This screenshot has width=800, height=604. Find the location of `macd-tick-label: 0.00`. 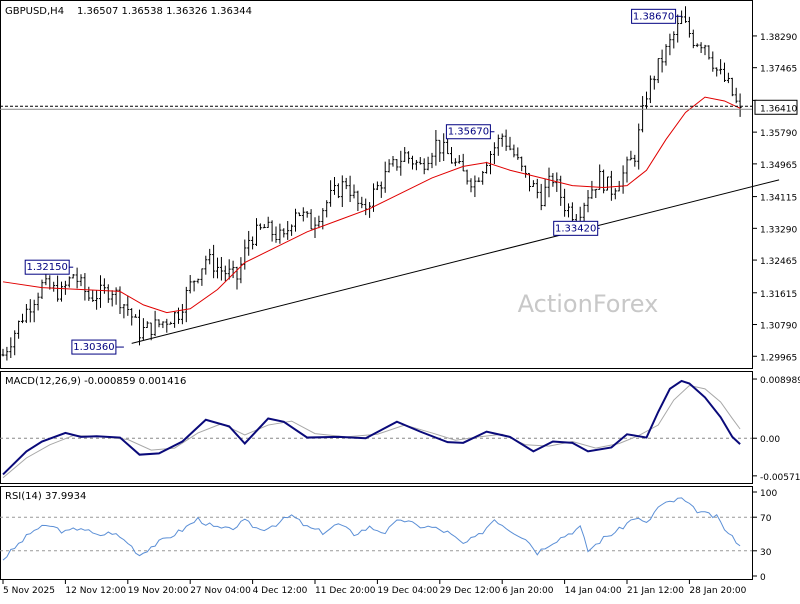

macd-tick-label: 0.00 is located at coordinates (770, 440).